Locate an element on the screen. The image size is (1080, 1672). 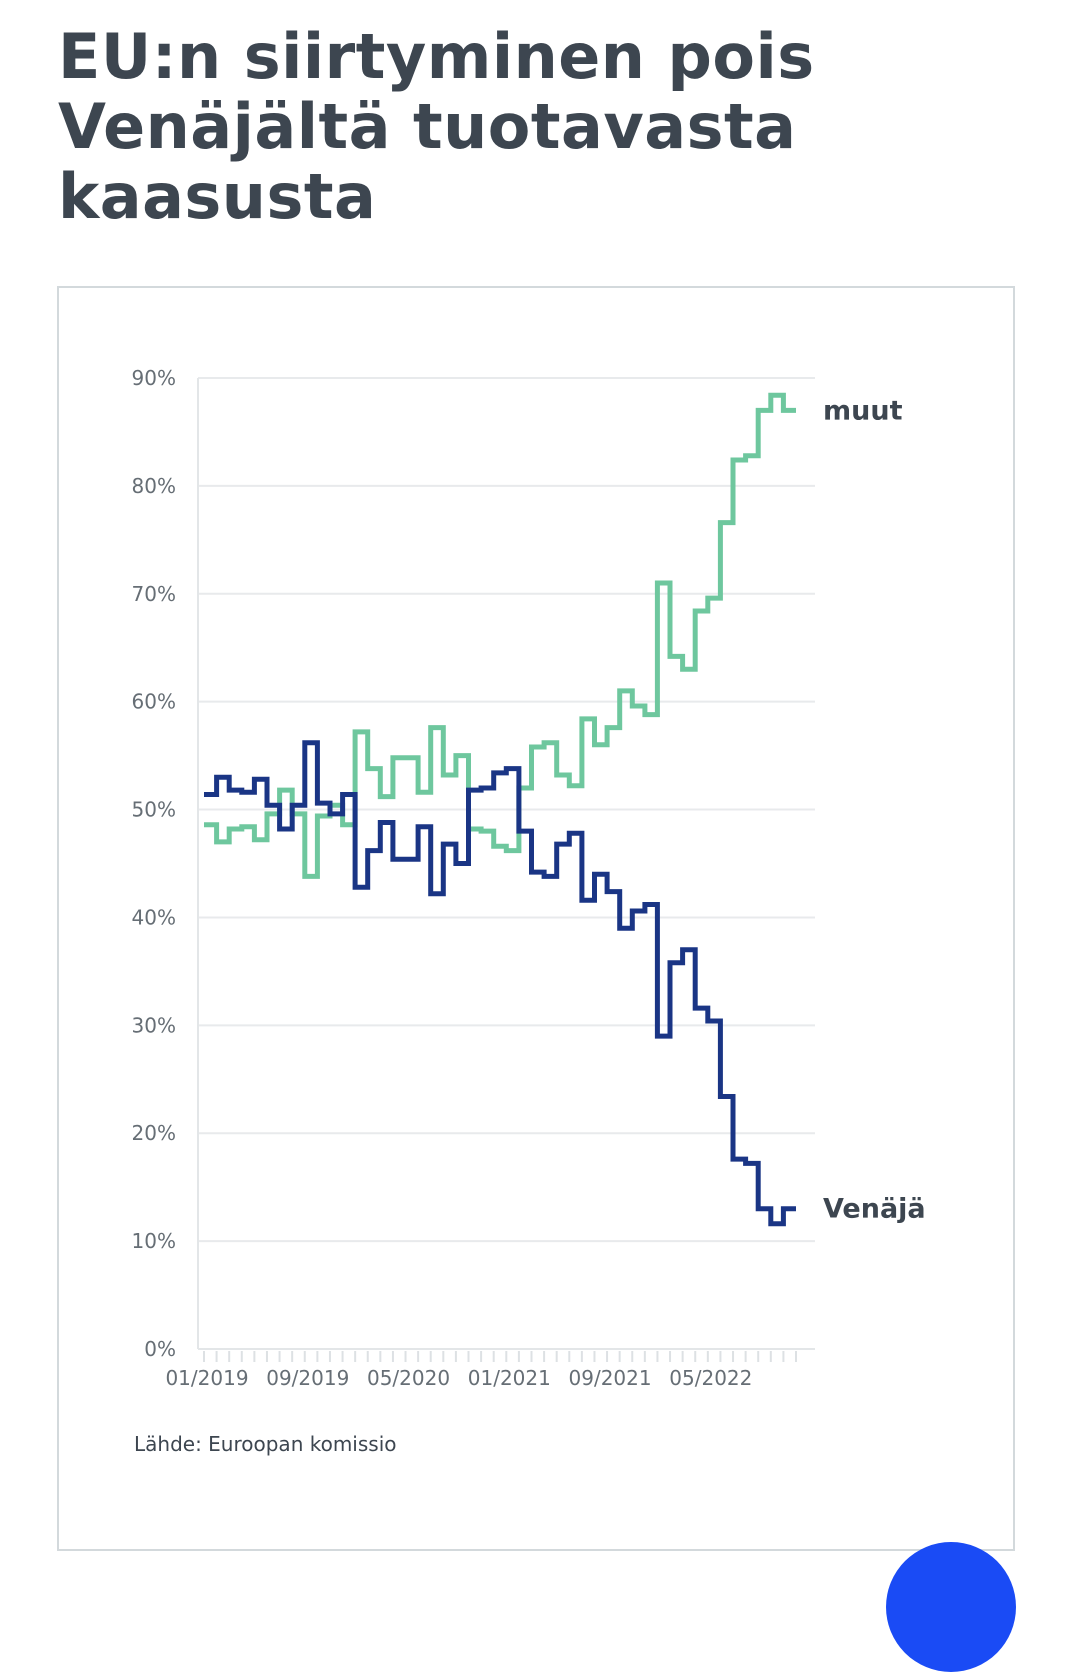
x-tick-label: 01/2019 is located at coordinates (206, 1378).